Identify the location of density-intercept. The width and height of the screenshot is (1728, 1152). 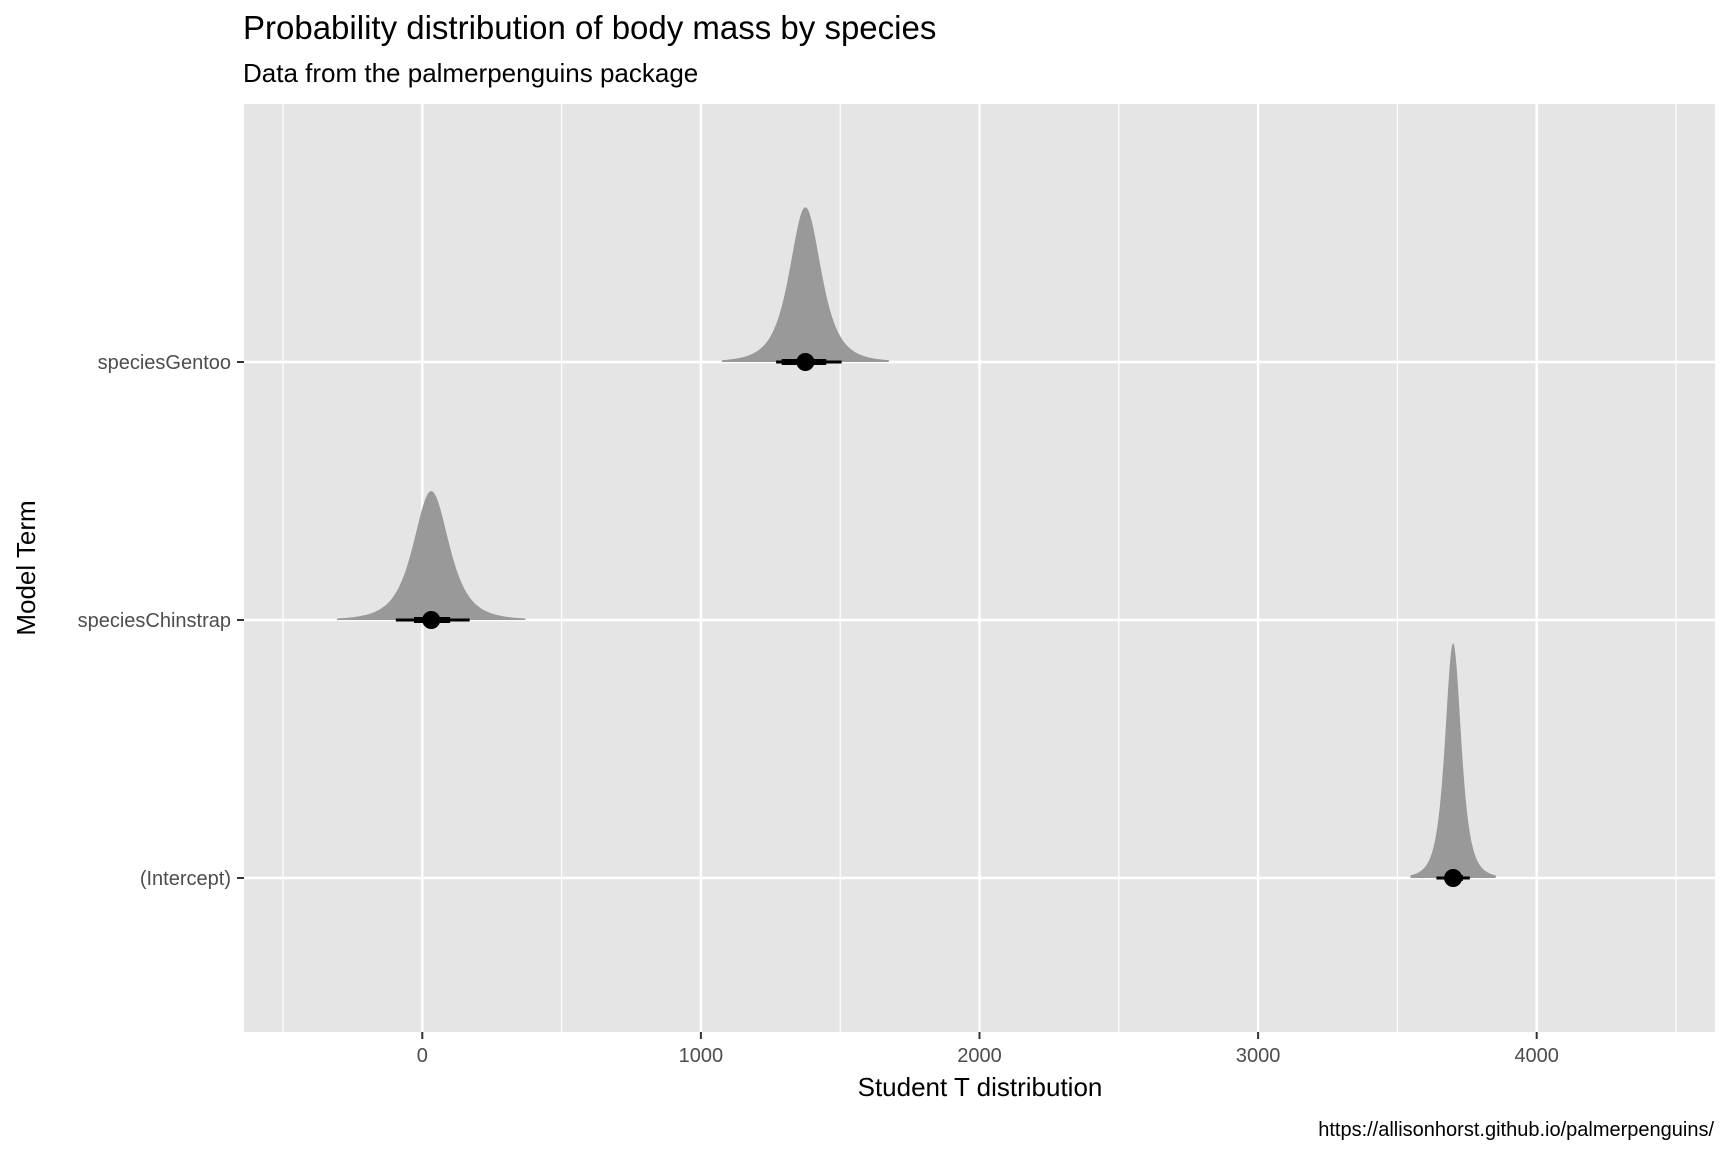
(1453, 760).